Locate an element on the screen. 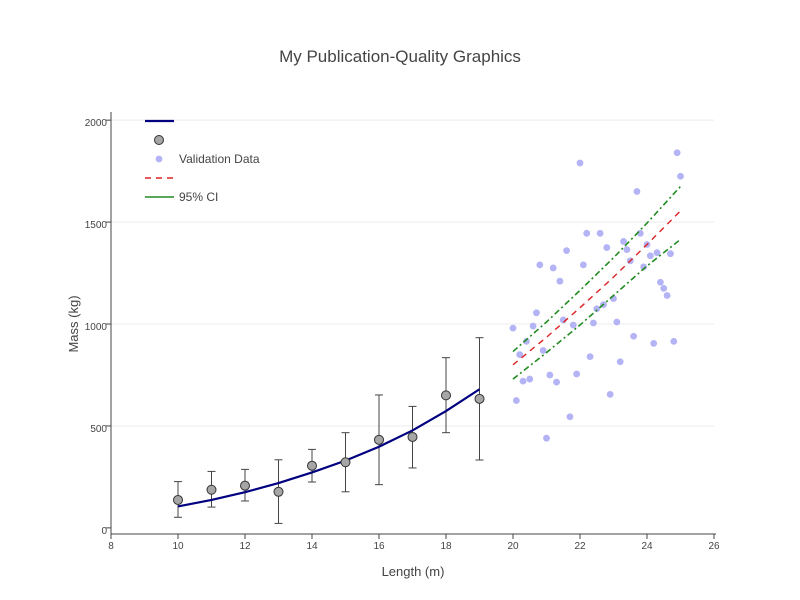 The height and width of the screenshot is (600, 800). x-tick-label: 20 is located at coordinates (513, 546).